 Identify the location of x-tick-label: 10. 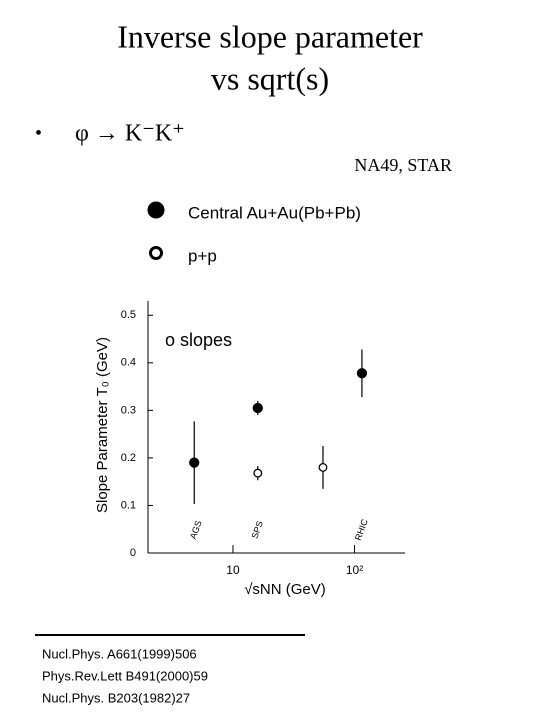
(233, 570).